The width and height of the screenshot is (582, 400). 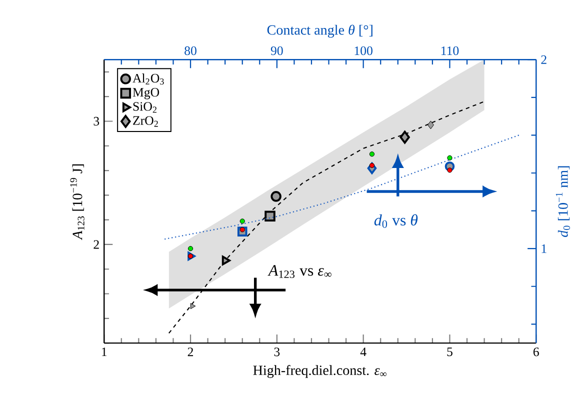 I want to click on annotation: d$_{0}$ vs θ, so click(x=396, y=221).